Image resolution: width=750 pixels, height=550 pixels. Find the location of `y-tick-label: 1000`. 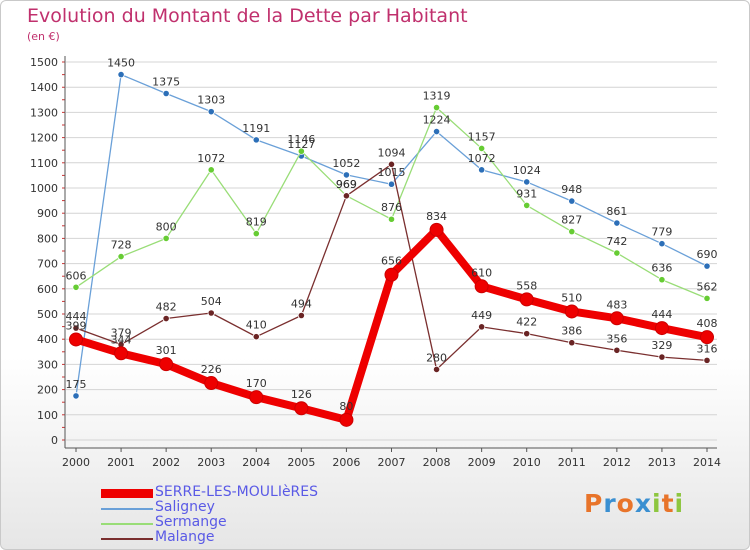

y-tick-label: 1000 is located at coordinates (44, 188).